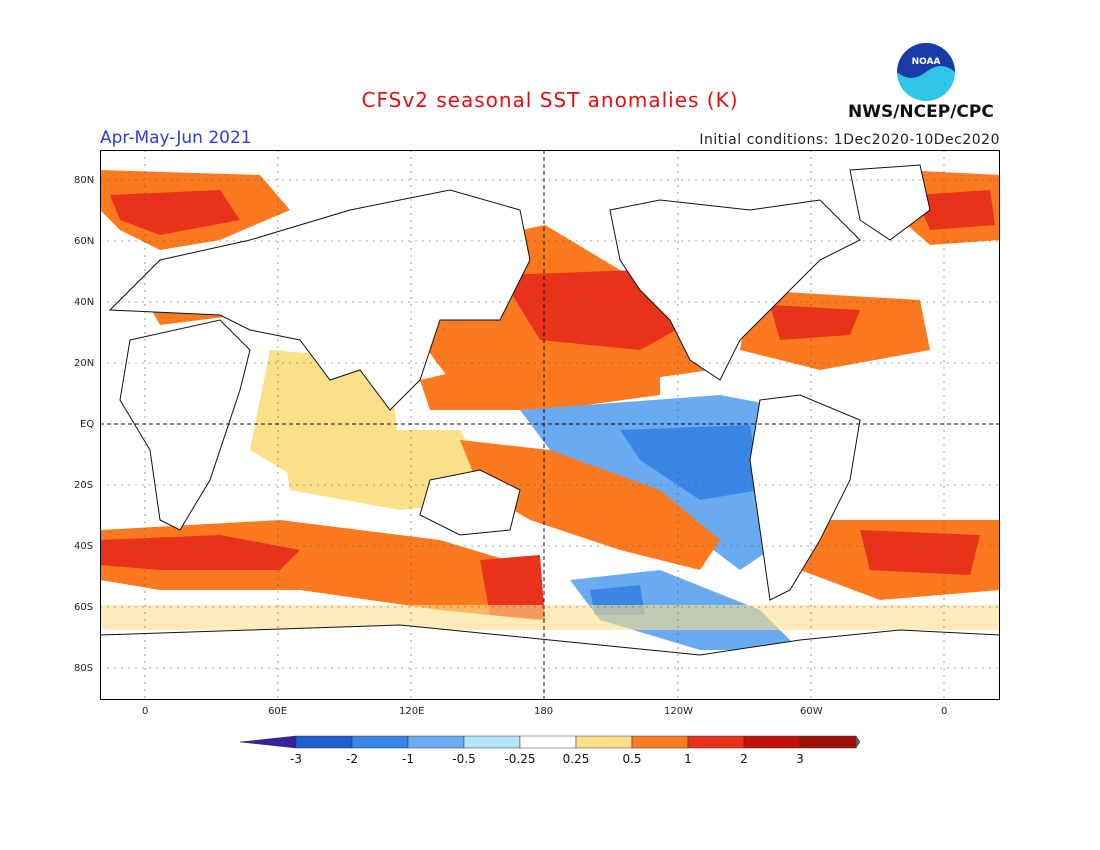 This screenshot has width=1100, height=850. I want to click on south-america-outline, so click(805, 497).